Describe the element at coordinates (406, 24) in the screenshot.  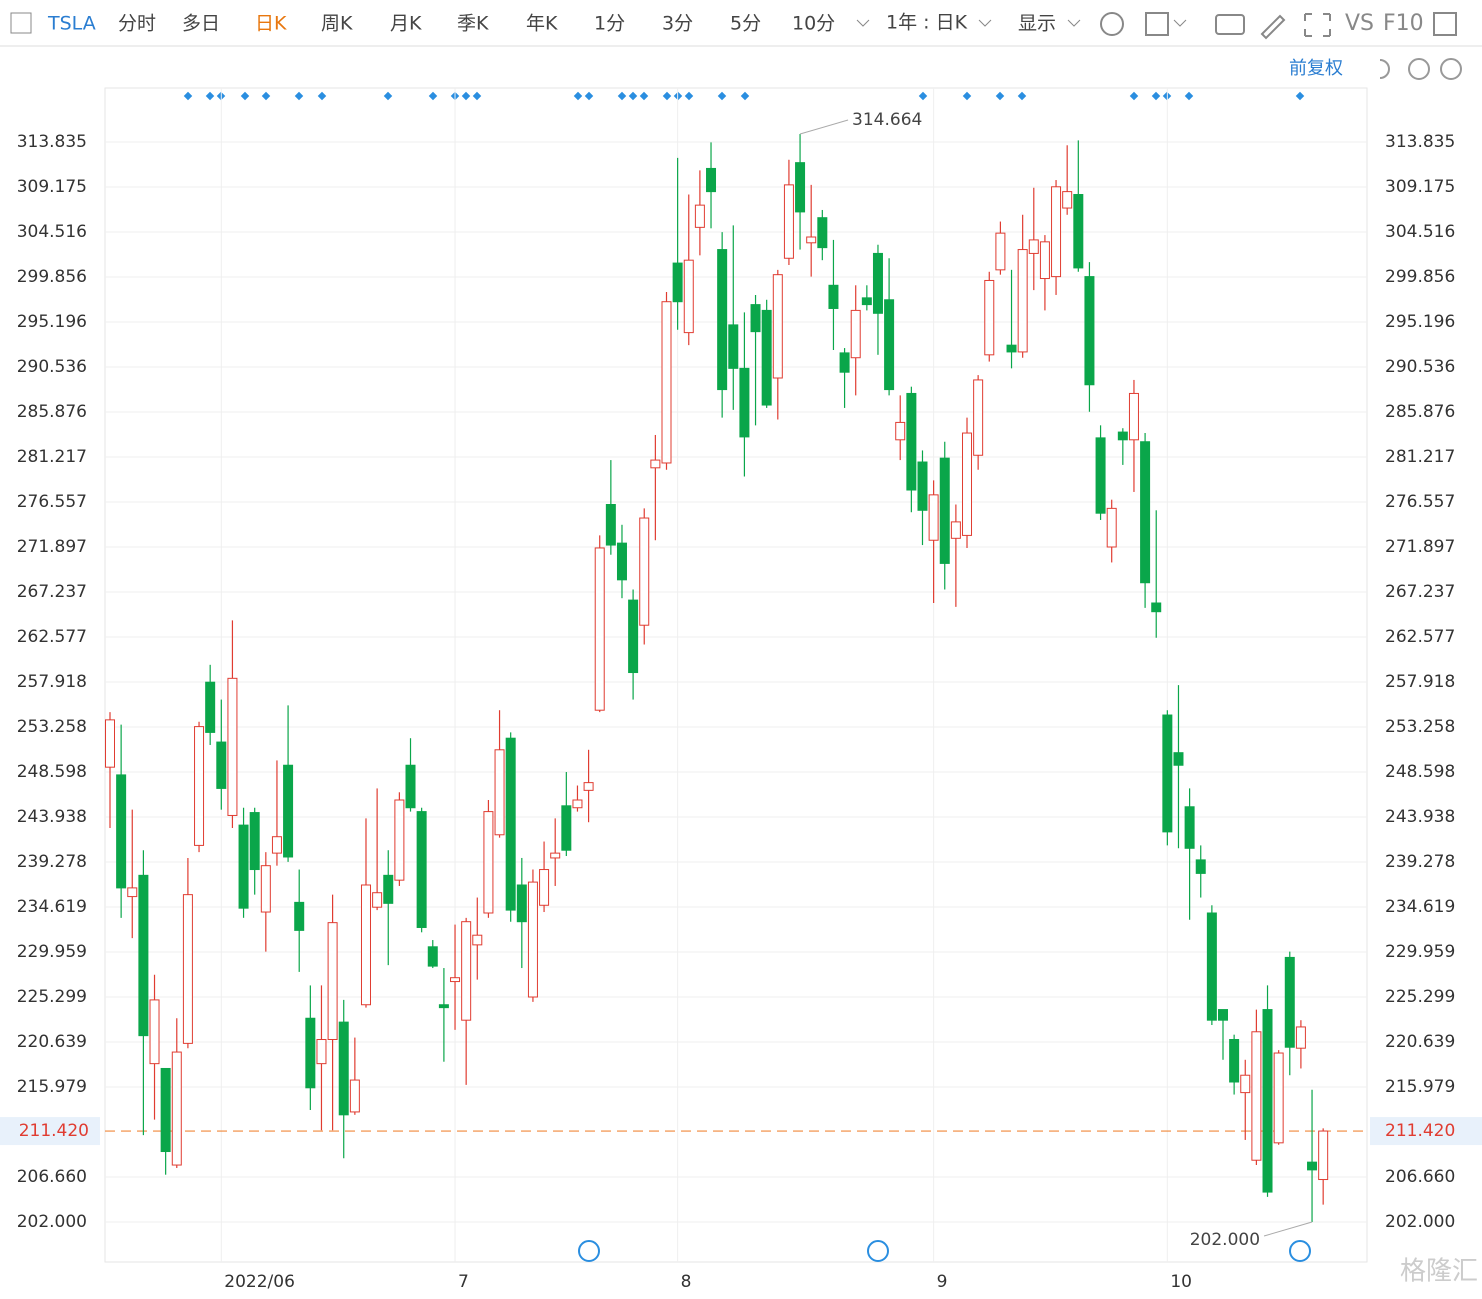
I see `period-tab: 月K` at that location.